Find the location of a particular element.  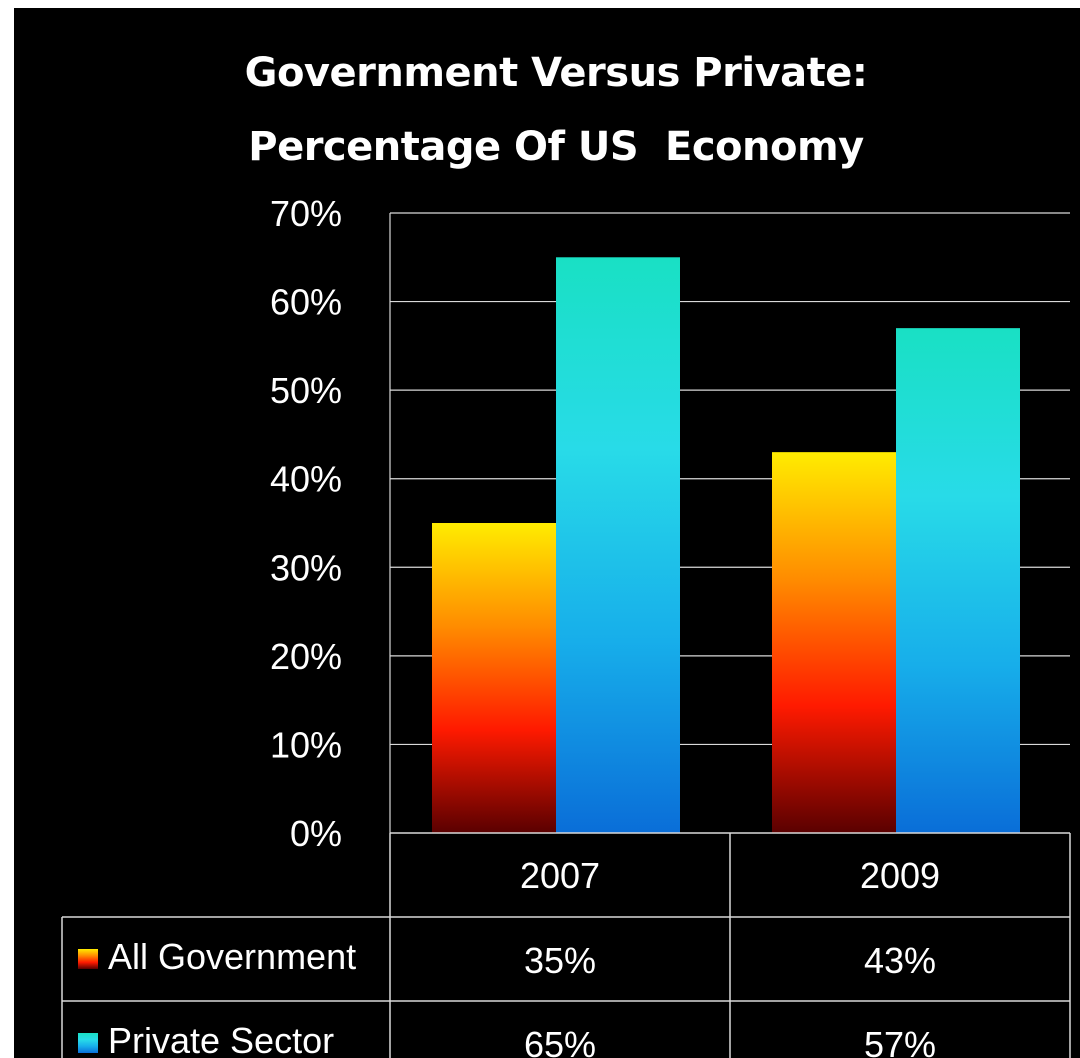

legend-label: All Government is located at coordinates (232, 956).